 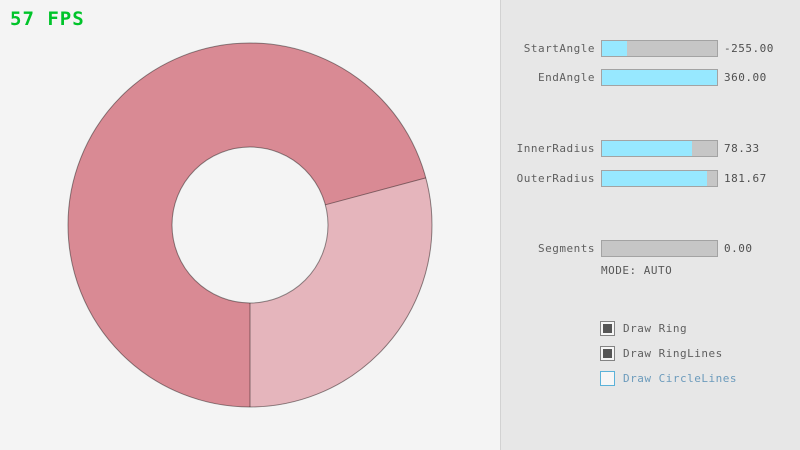 What do you see at coordinates (659, 248) in the screenshot?
I see `segments-slider` at bounding box center [659, 248].